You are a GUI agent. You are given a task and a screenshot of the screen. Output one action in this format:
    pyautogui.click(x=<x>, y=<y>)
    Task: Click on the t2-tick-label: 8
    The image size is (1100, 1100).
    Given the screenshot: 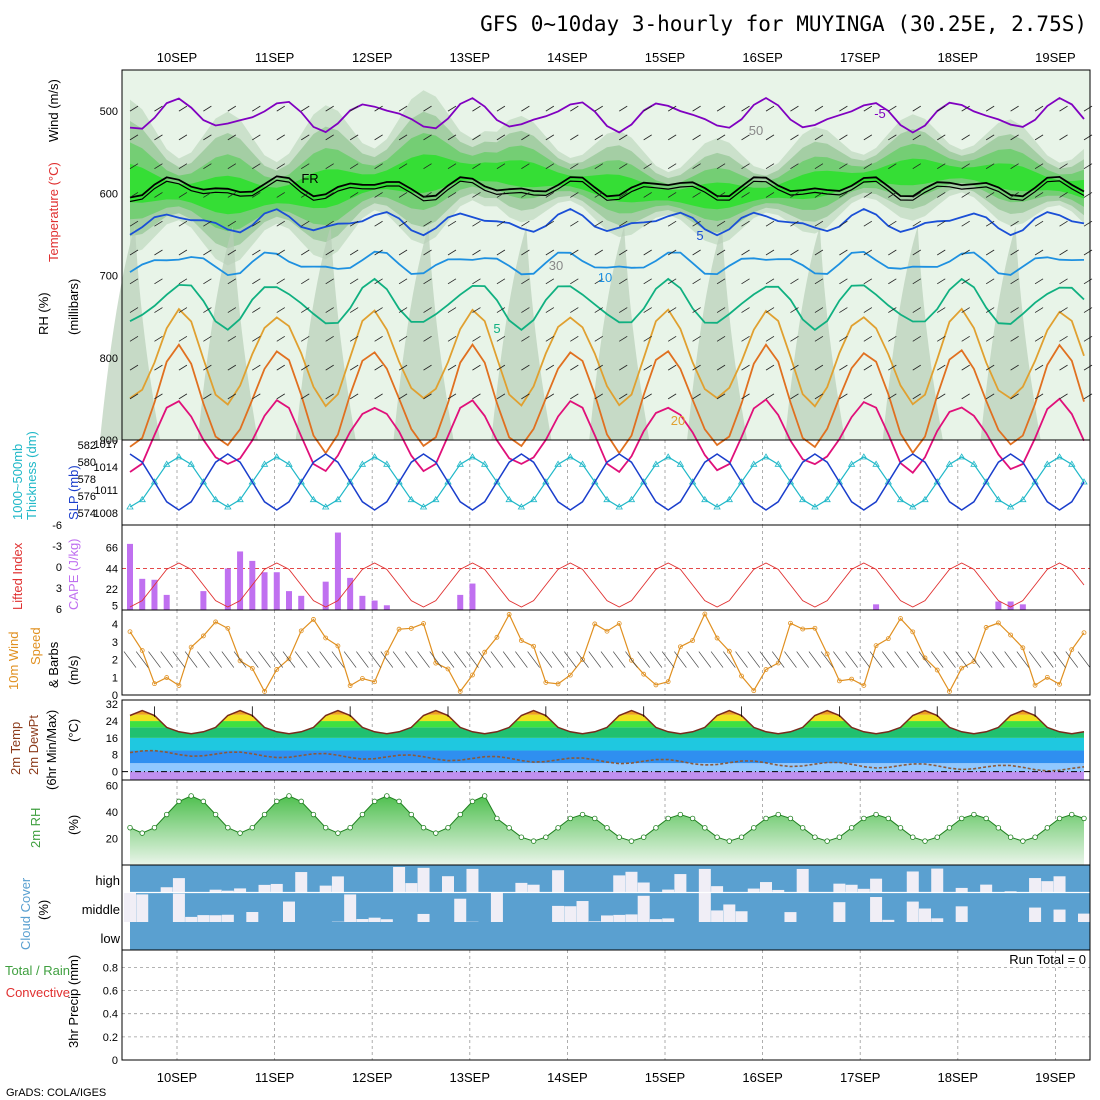 What is the action you would take?
    pyautogui.click(x=115, y=756)
    